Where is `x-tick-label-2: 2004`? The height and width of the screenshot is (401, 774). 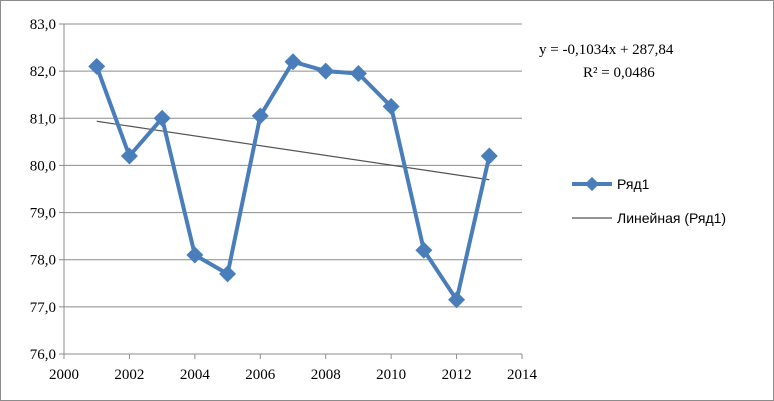 x-tick-label-2: 2004 is located at coordinates (195, 375).